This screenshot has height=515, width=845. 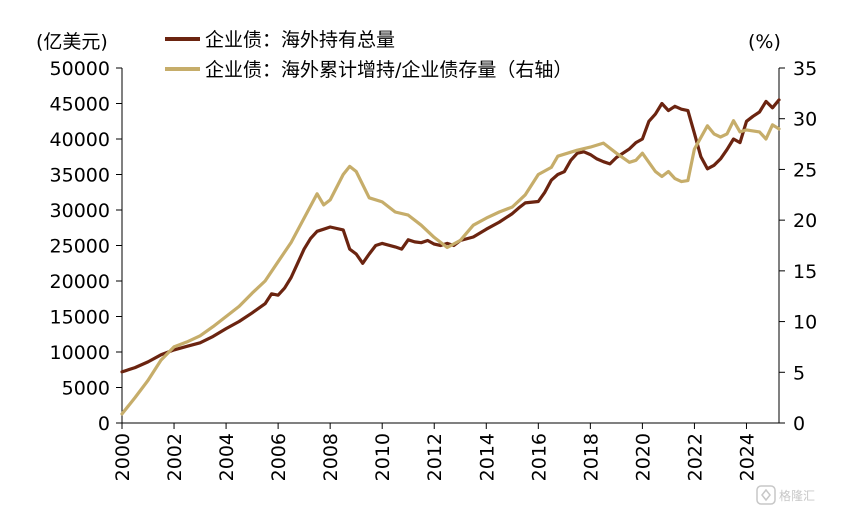 I want to click on left-tick-label: 25000, so click(x=80, y=247).